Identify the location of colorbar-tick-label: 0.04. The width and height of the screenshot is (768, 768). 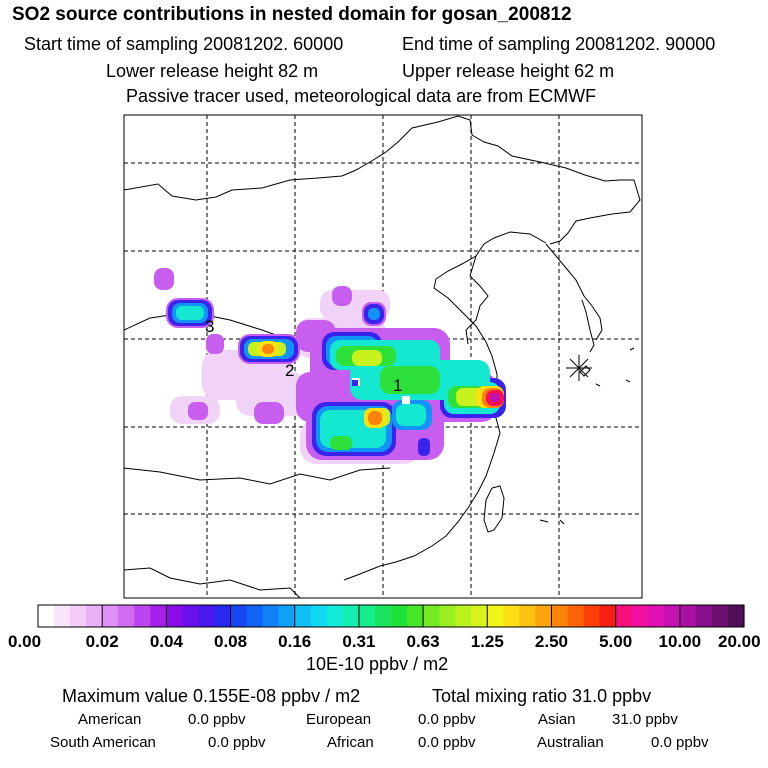
(167, 641).